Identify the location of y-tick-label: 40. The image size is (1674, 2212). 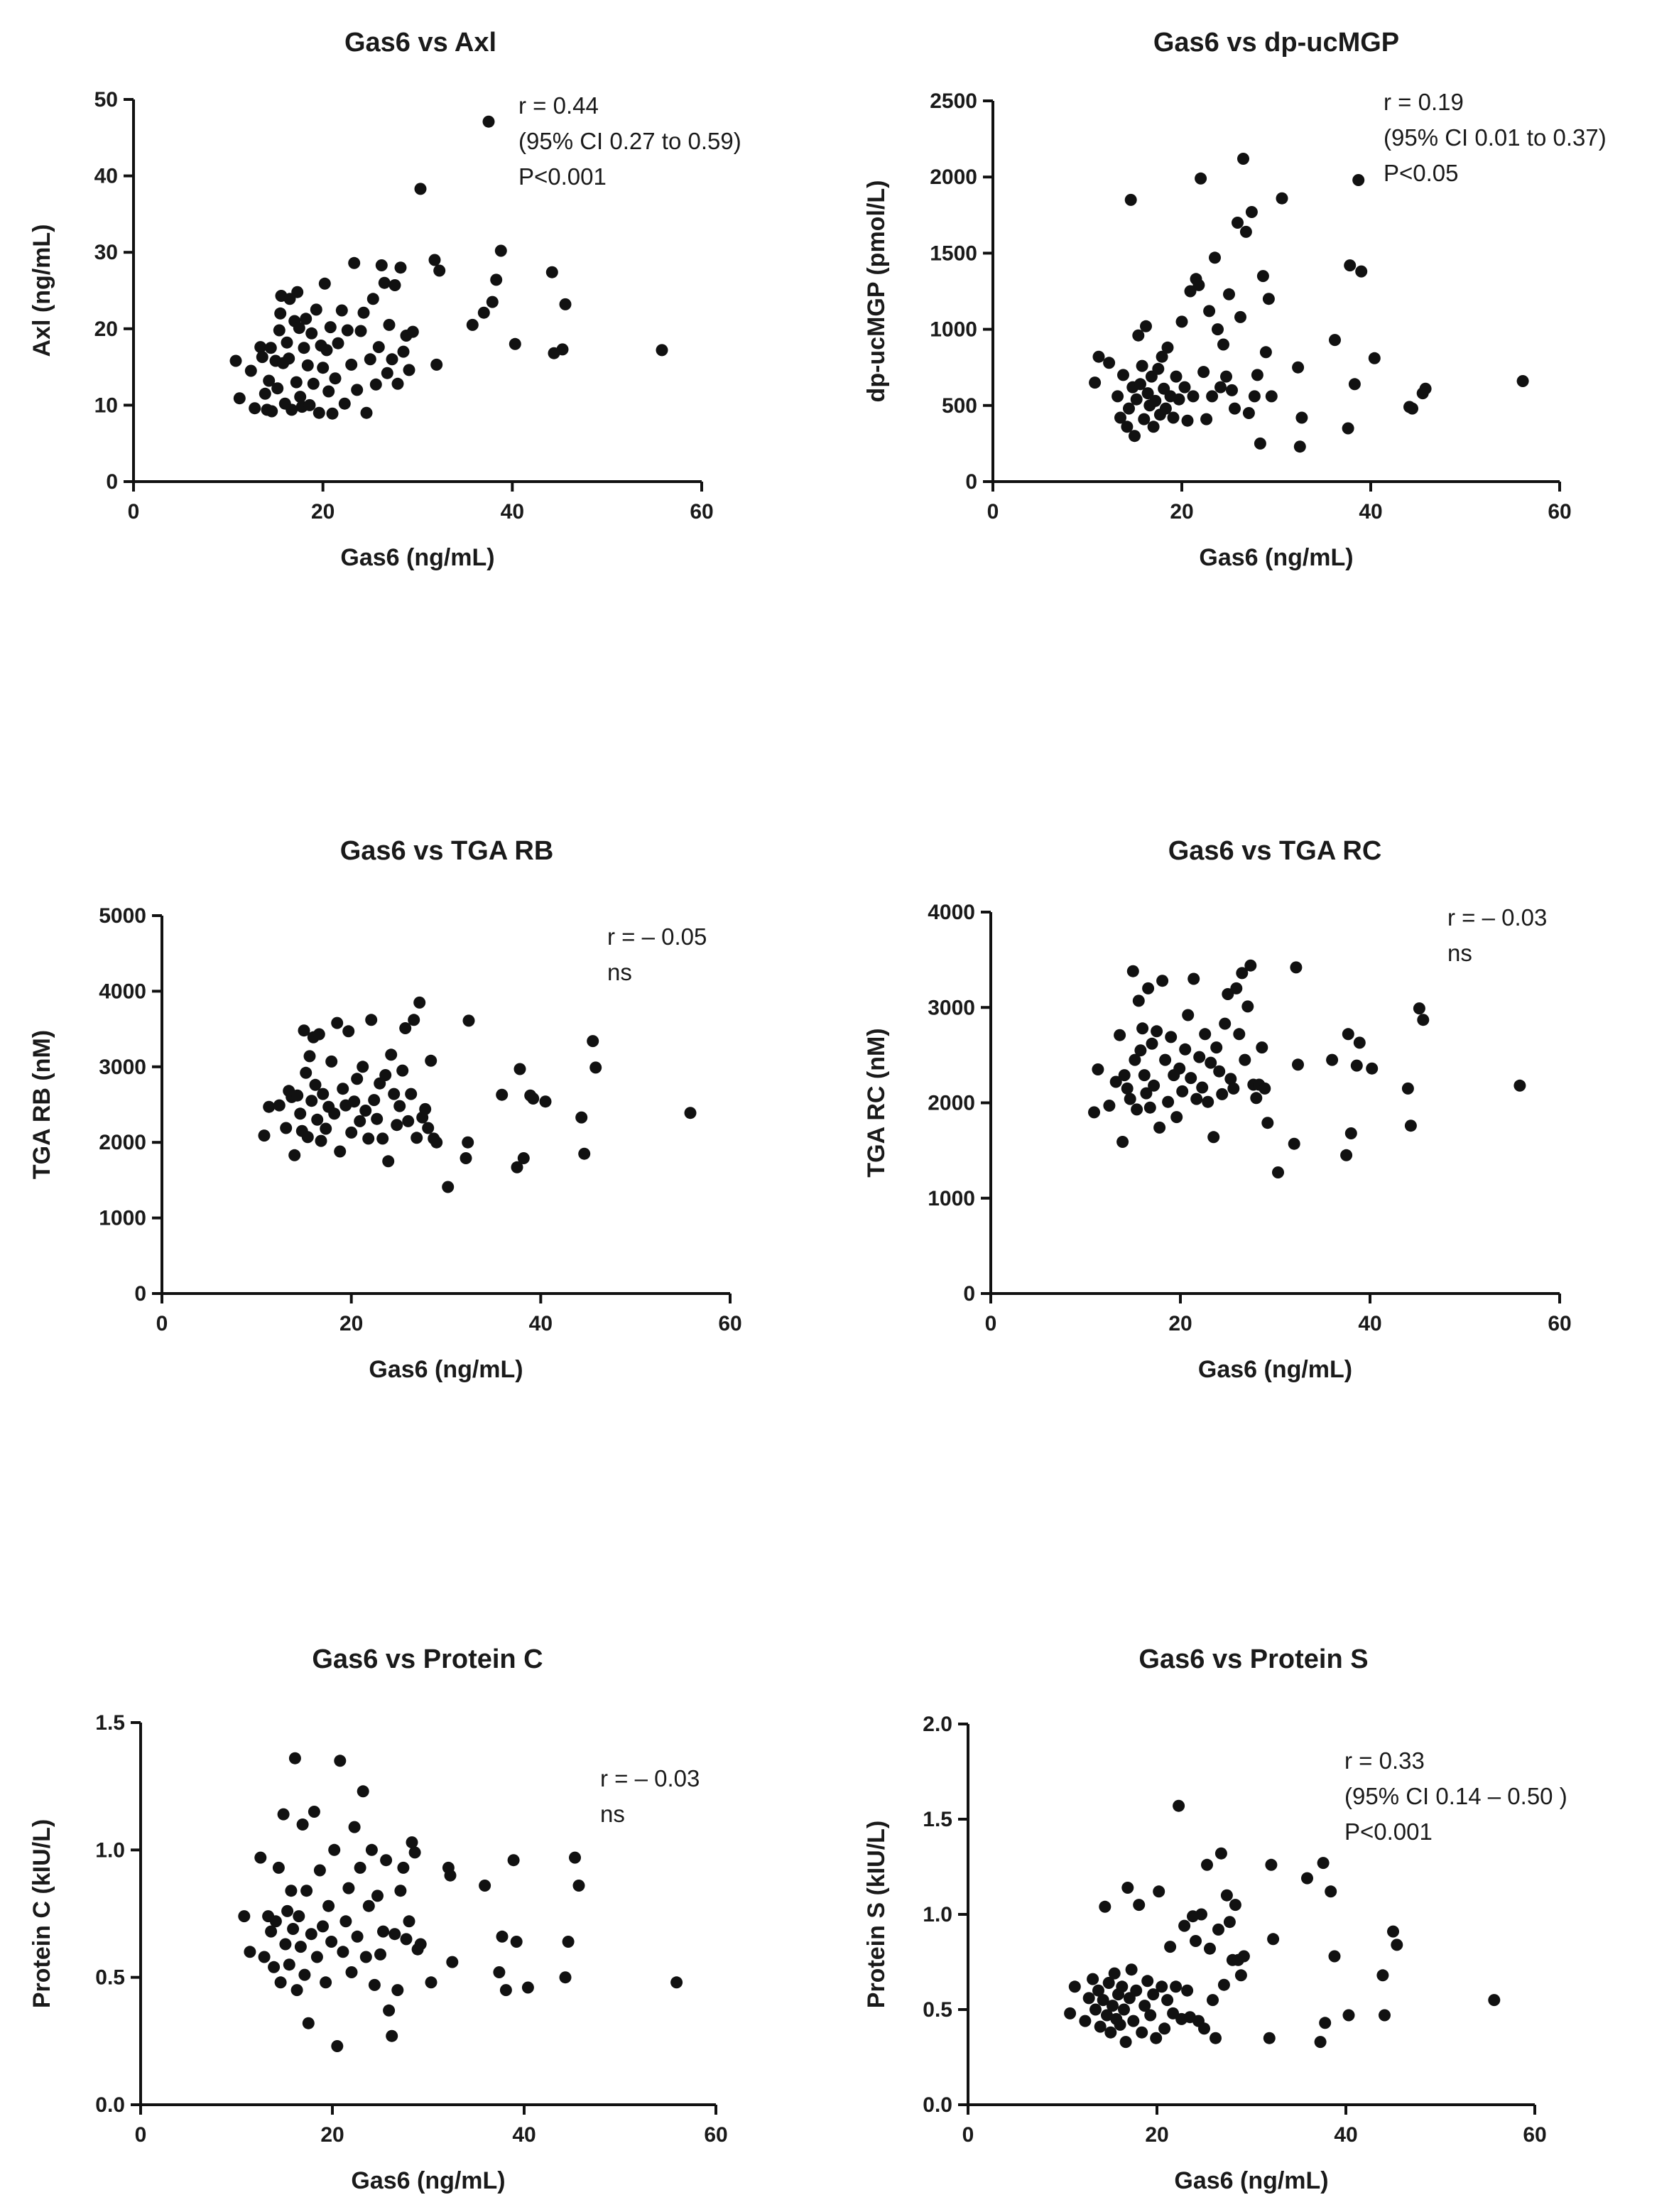
(106, 176).